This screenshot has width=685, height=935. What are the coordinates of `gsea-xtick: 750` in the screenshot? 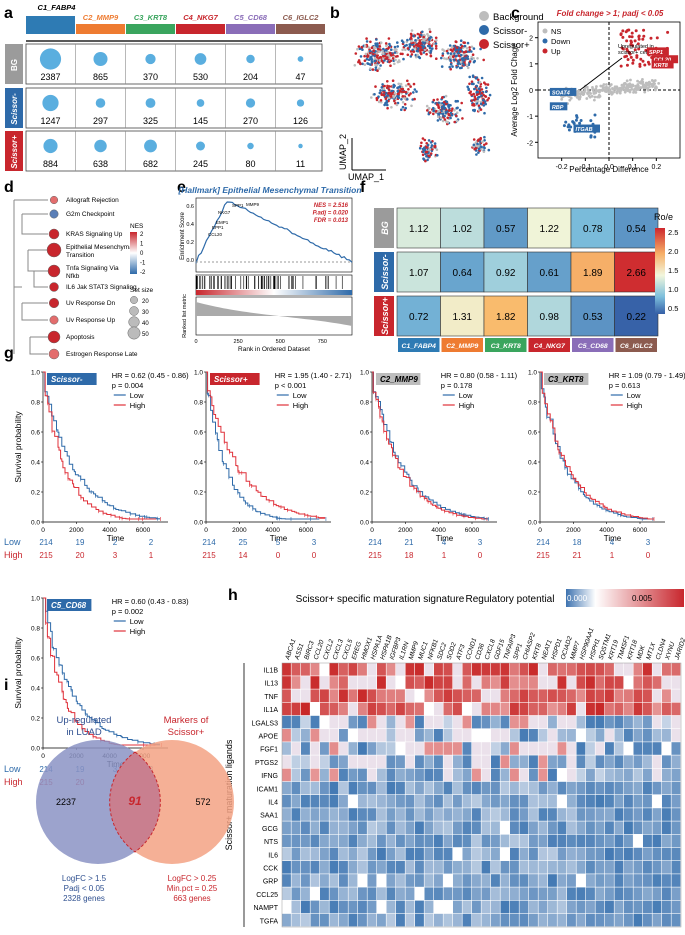 It's located at (322, 342).